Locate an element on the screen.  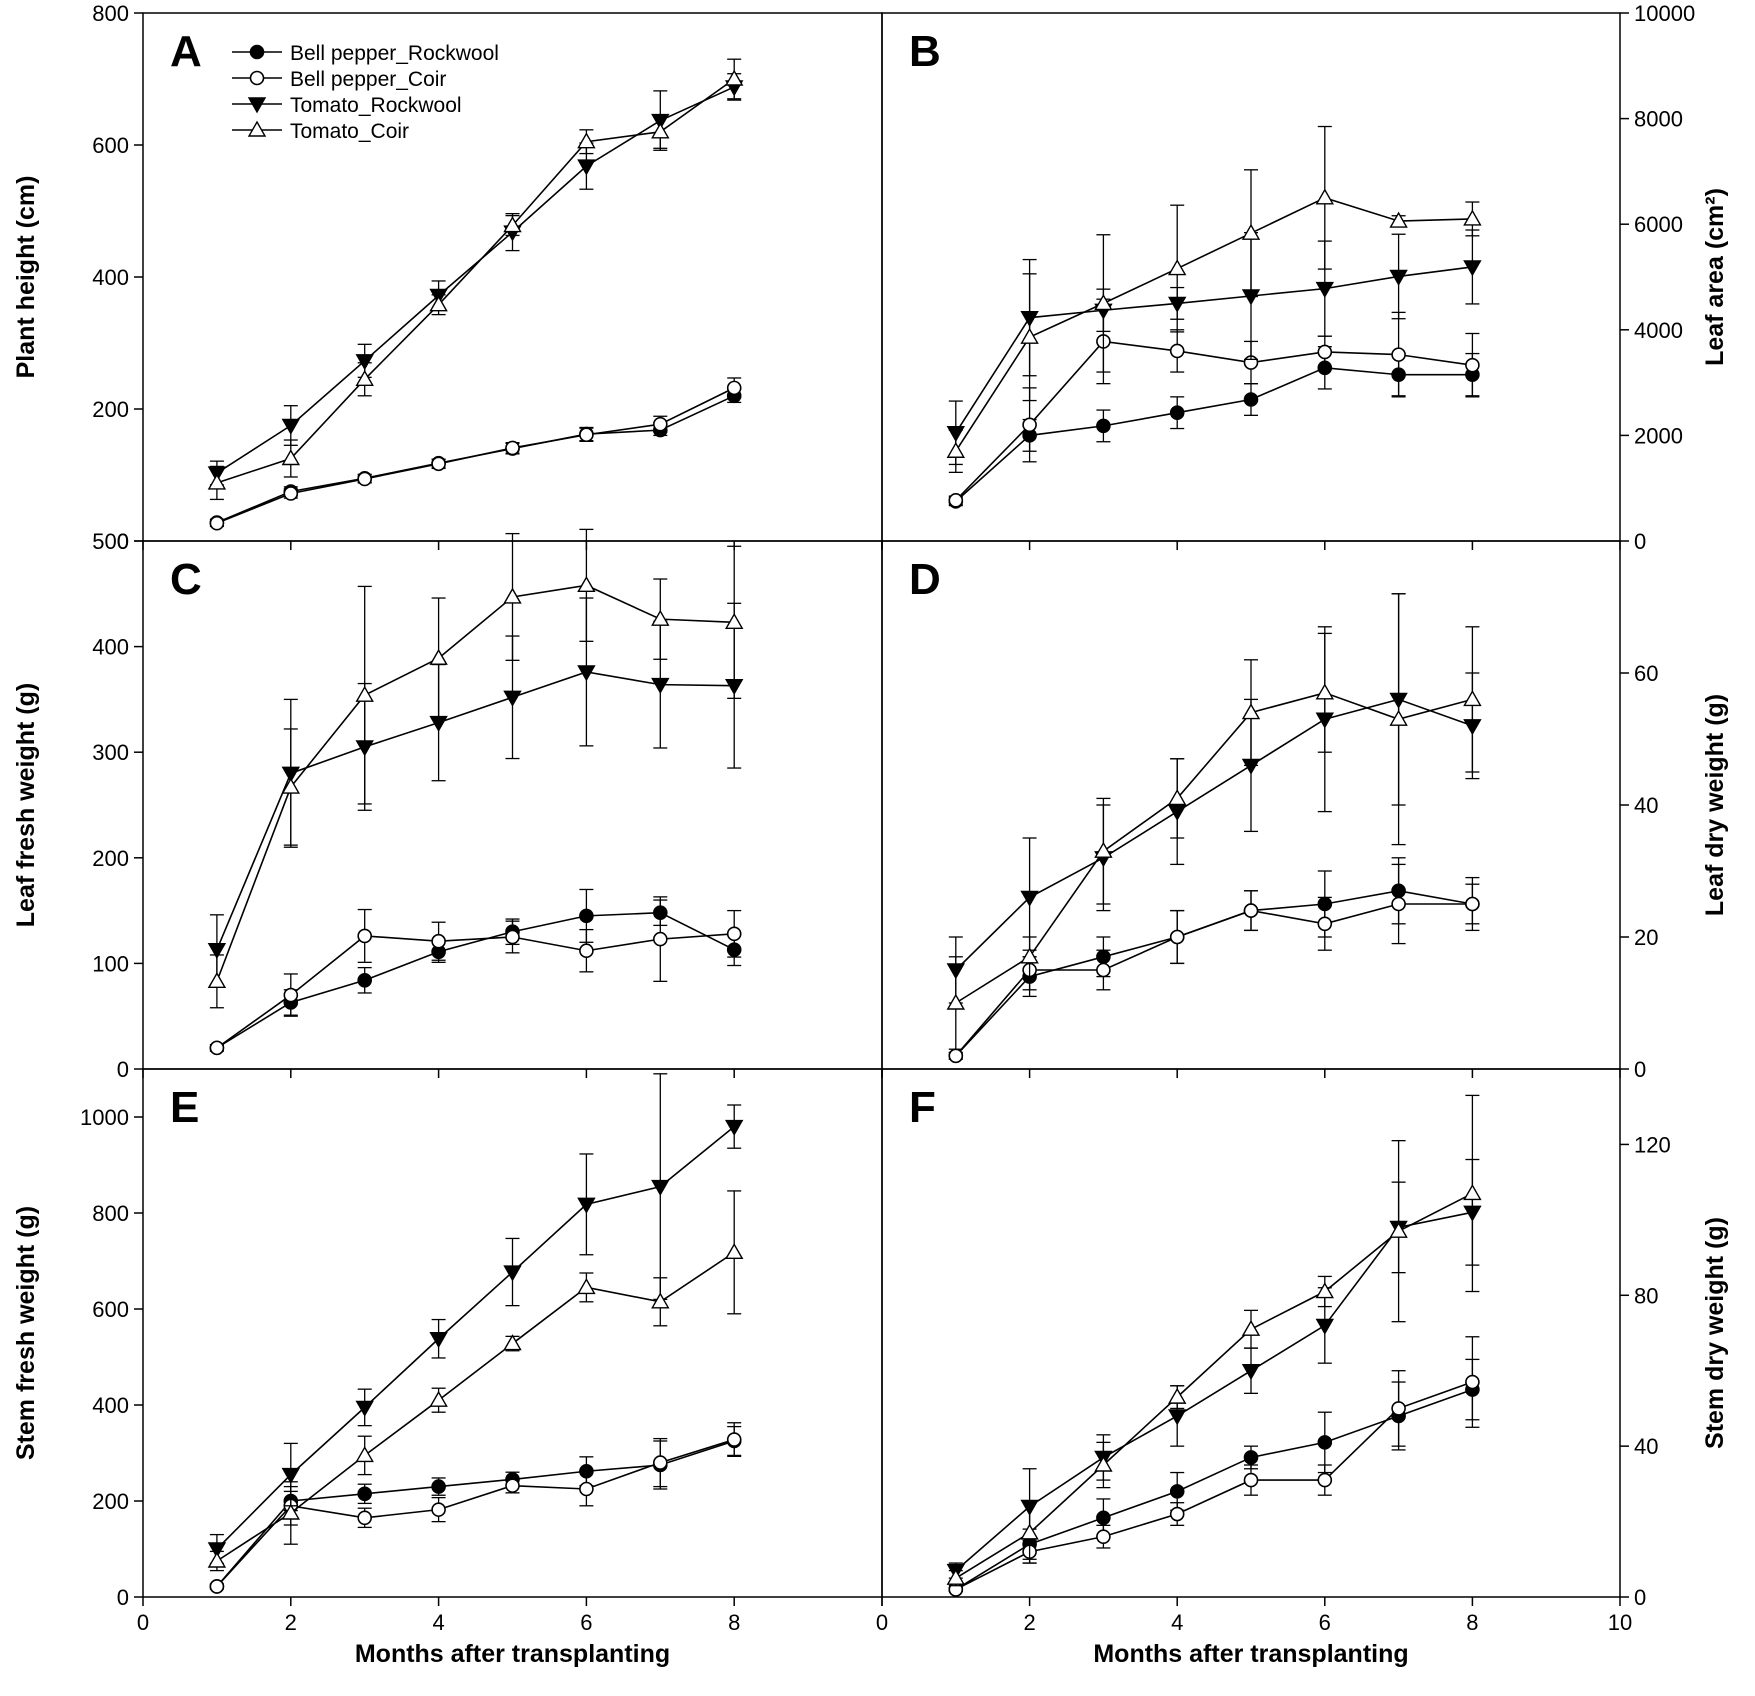
series-tomato-rockwool is located at coordinates (1214, 1369).